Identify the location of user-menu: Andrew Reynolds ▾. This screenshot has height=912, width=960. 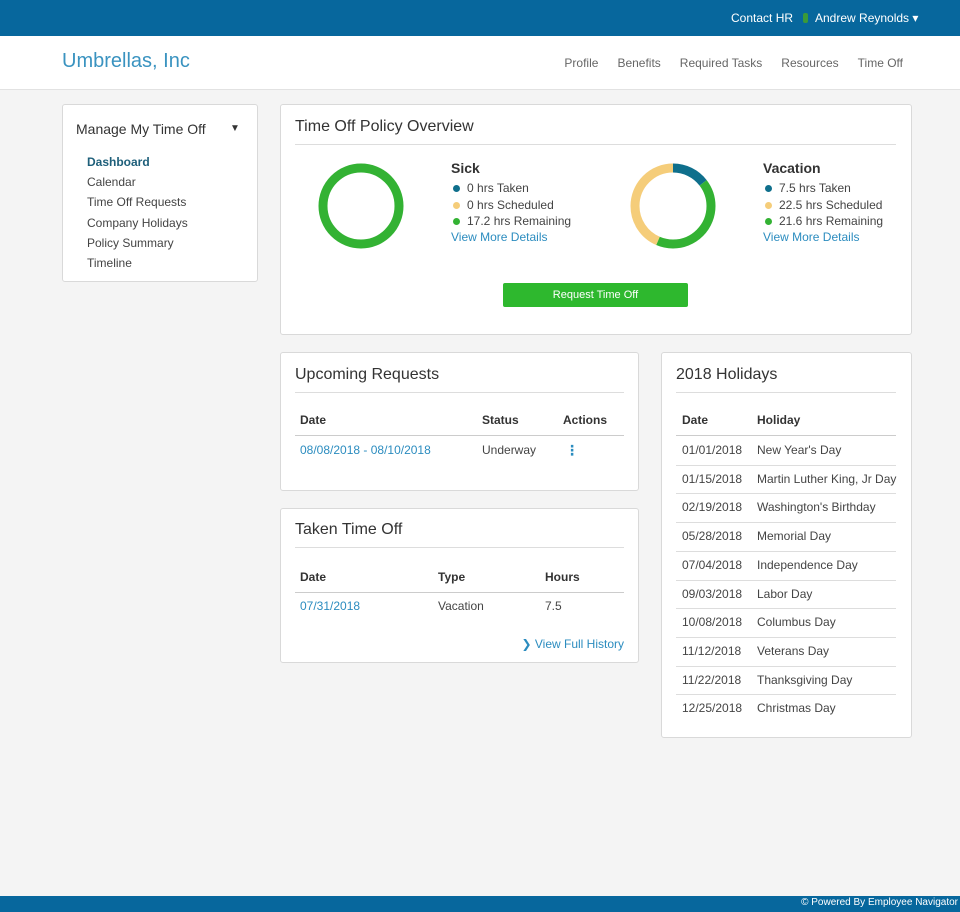
(867, 18).